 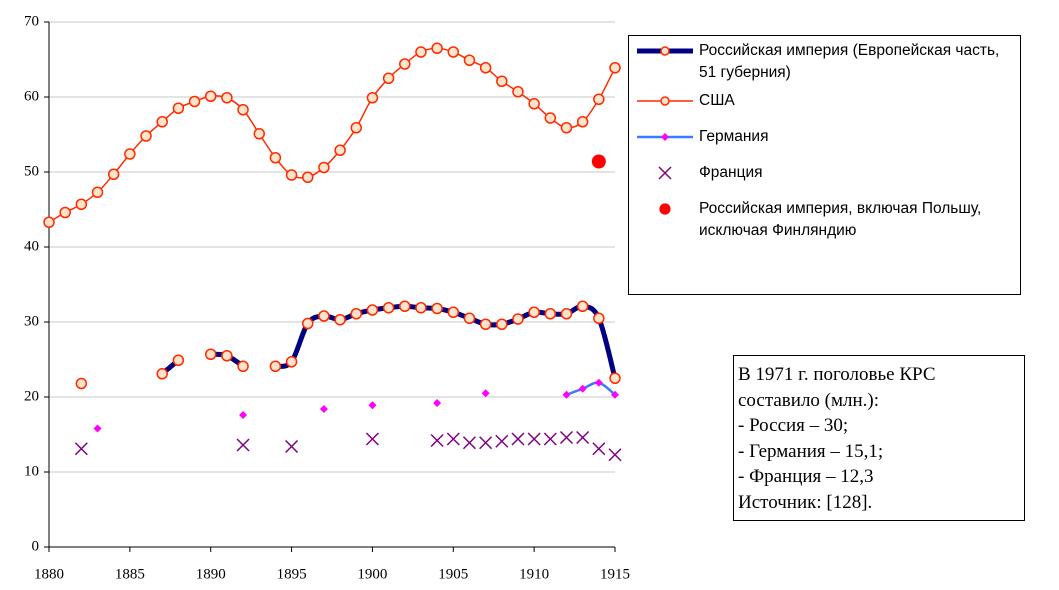 I want to click on x-tick-label: 1890, so click(x=211, y=574).